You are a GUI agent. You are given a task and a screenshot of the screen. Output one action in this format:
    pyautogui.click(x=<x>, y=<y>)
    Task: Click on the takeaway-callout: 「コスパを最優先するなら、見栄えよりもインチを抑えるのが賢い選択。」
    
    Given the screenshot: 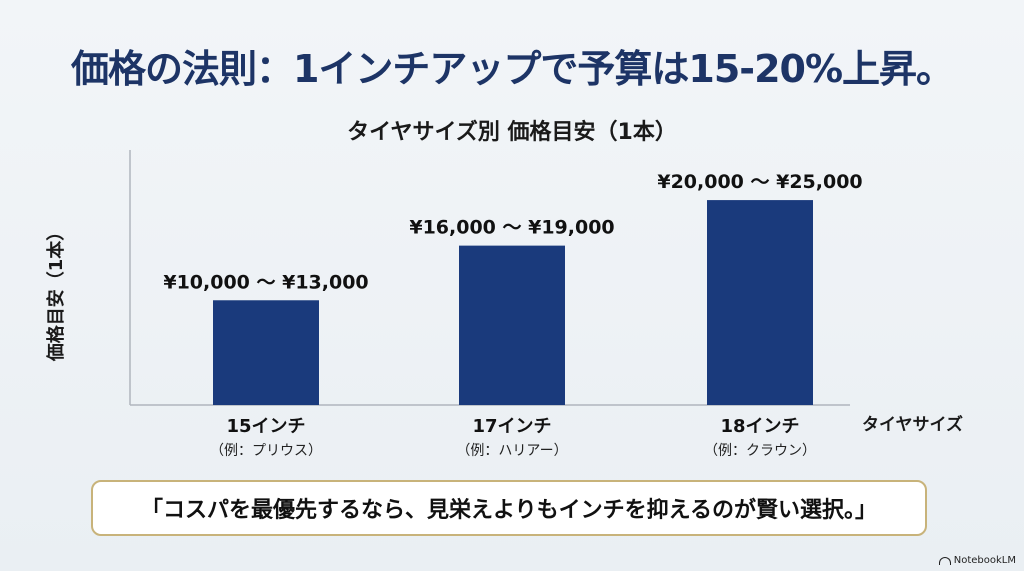 What is the action you would take?
    pyautogui.click(x=509, y=508)
    